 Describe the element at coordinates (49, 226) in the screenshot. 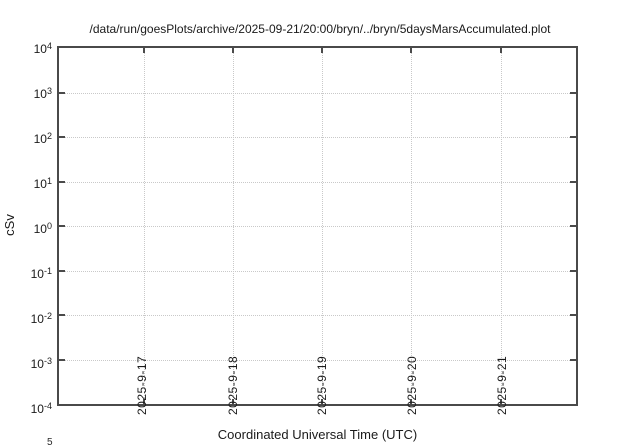

I see `y-tick-exponent: 0` at that location.